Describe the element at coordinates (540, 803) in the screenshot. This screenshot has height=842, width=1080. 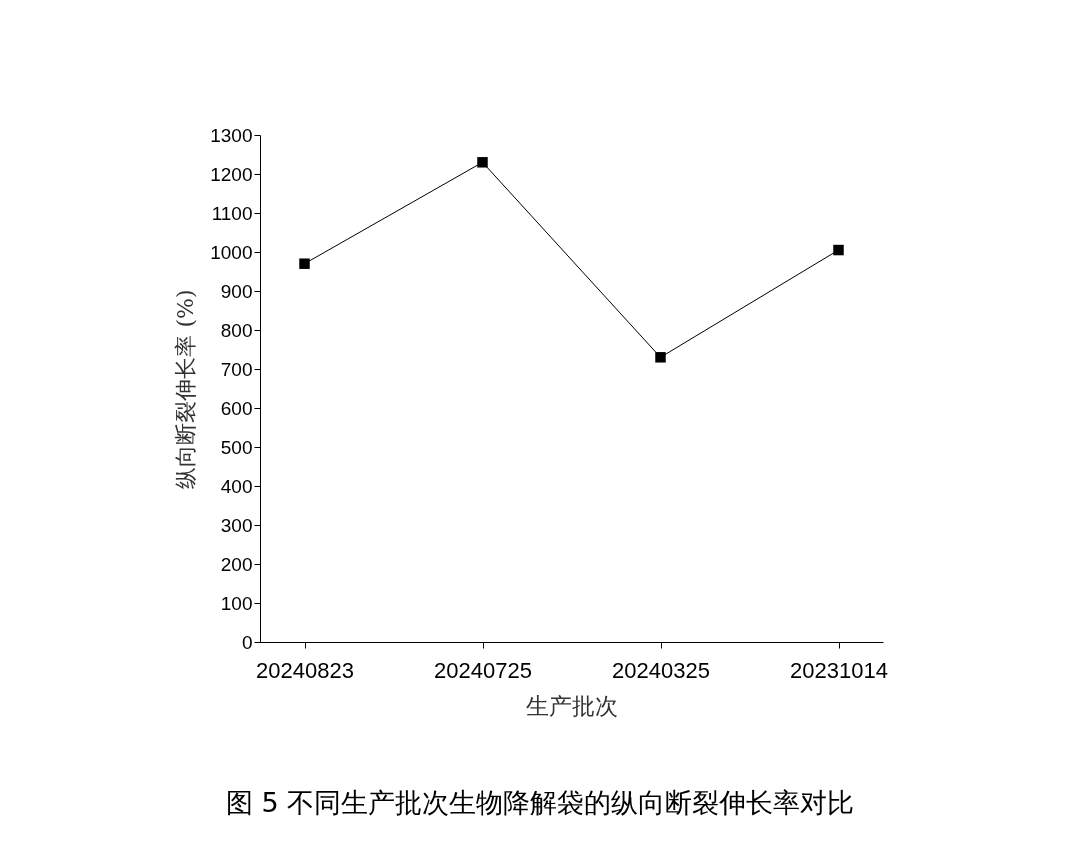
I see `caption: 图 5 不同生产批次生物降解袋的纵向断裂伸长率对比` at that location.